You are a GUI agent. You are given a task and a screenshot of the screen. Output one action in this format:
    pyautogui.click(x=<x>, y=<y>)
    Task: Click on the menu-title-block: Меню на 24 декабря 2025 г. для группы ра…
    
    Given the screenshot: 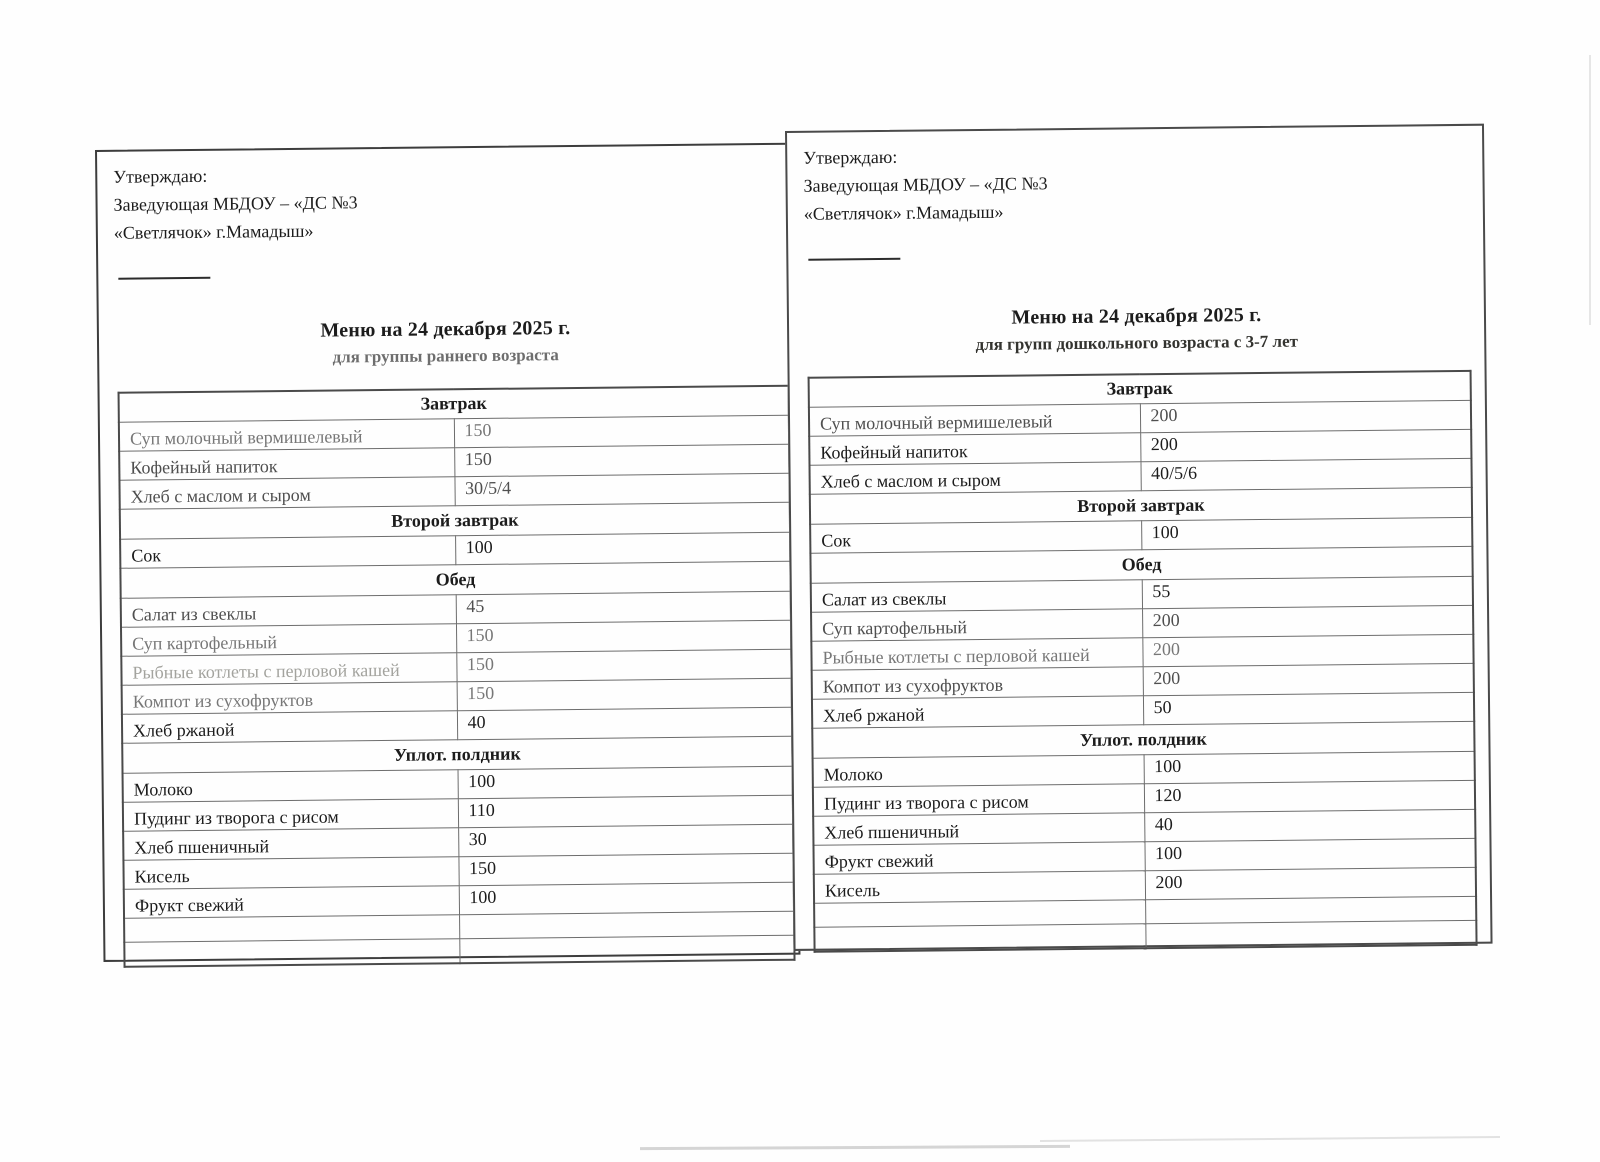 What is the action you would take?
    pyautogui.click(x=445, y=341)
    